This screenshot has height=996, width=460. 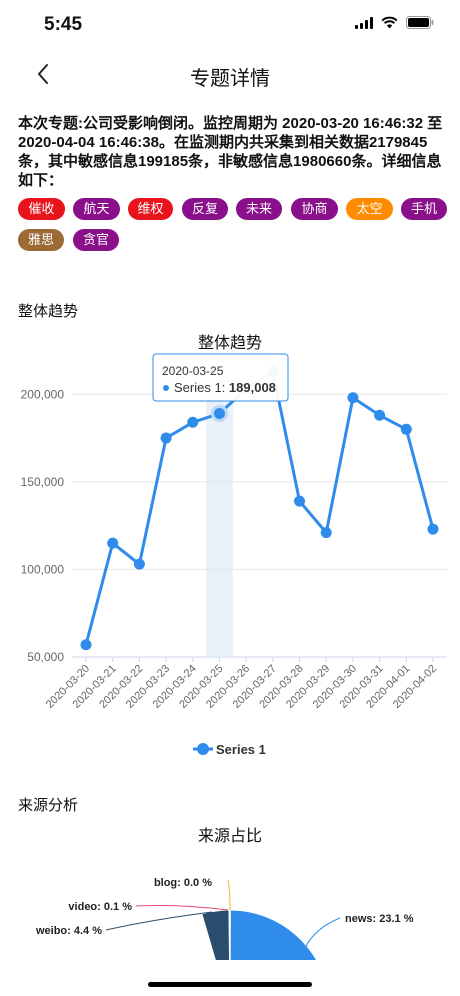 I want to click on wifi-icon, so click(x=389, y=22).